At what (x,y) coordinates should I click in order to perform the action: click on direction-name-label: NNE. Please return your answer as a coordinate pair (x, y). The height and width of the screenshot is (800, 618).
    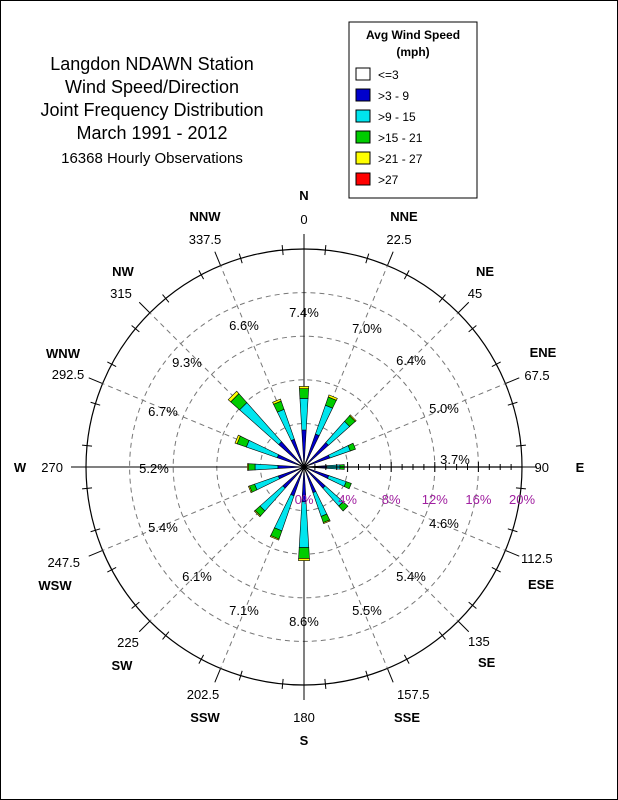
    Looking at the image, I should click on (404, 216).